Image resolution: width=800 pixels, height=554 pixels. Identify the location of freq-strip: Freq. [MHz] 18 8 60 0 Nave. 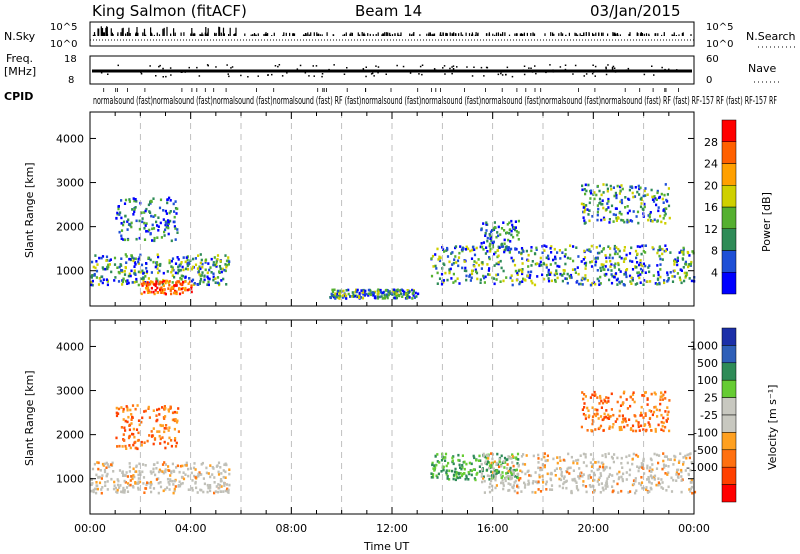
(393, 69).